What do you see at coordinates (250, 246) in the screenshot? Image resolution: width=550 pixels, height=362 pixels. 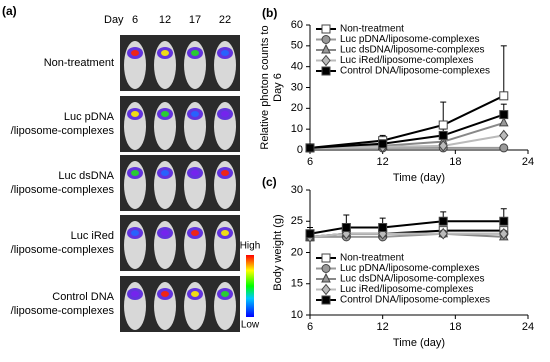 I see `colorbar-high: High` at bounding box center [250, 246].